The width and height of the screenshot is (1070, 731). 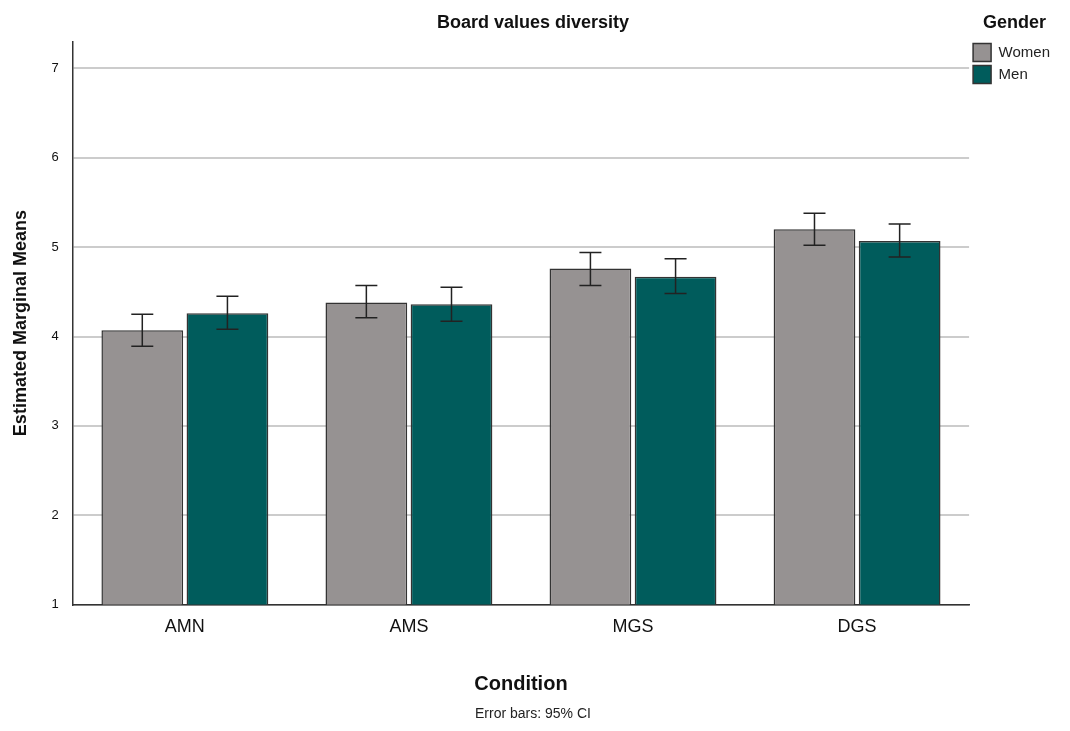 What do you see at coordinates (55, 425) in the screenshot?
I see `y-tick-label: 3` at bounding box center [55, 425].